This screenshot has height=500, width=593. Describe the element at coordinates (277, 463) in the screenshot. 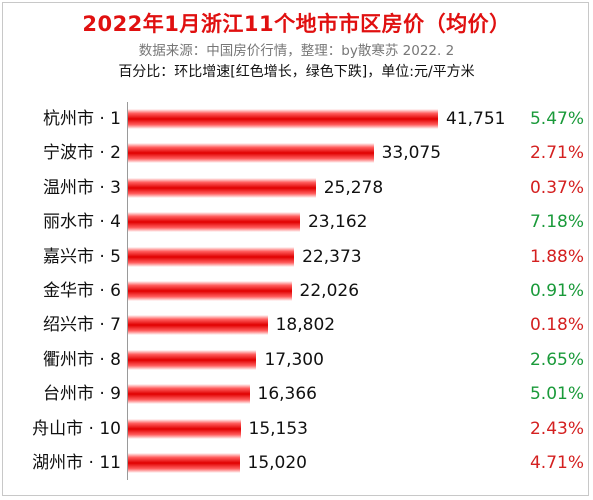

I see `value-label: 15,020` at that location.